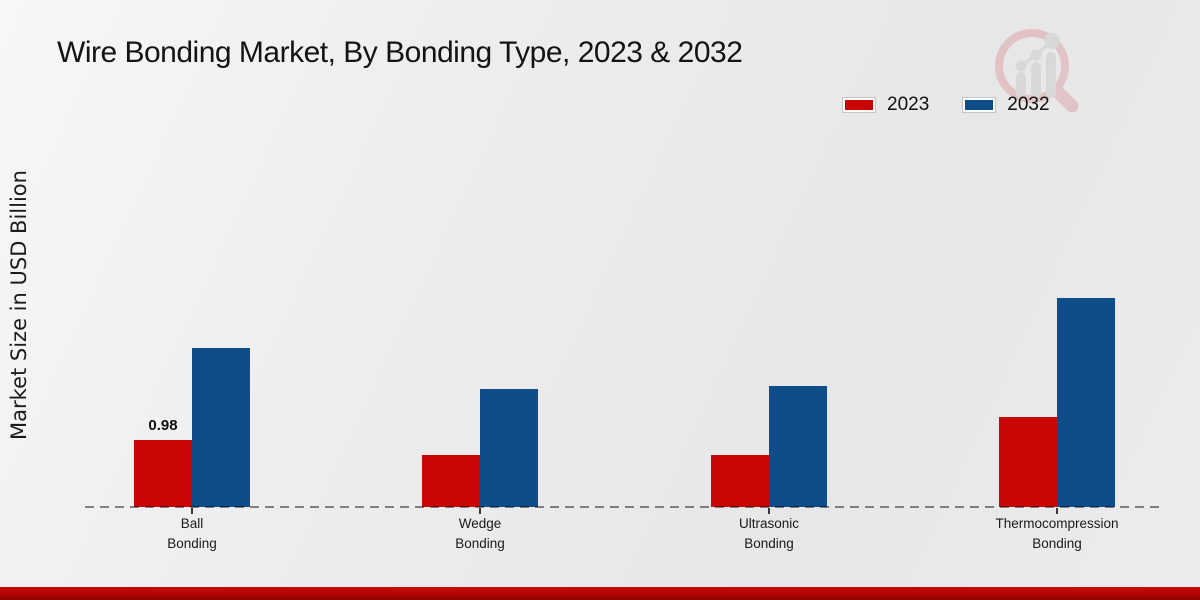  Describe the element at coordinates (979, 105) in the screenshot. I see `legend-swatch-2032` at that location.